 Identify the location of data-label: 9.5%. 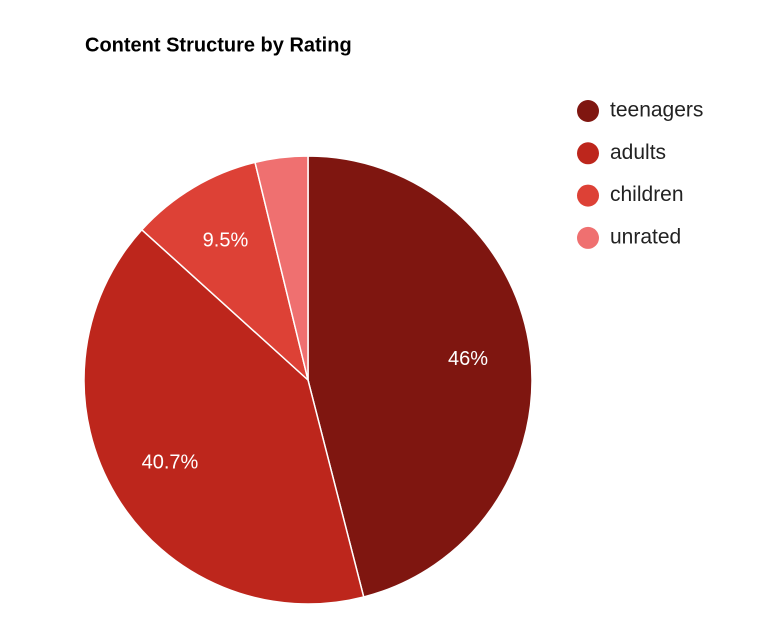
(226, 241).